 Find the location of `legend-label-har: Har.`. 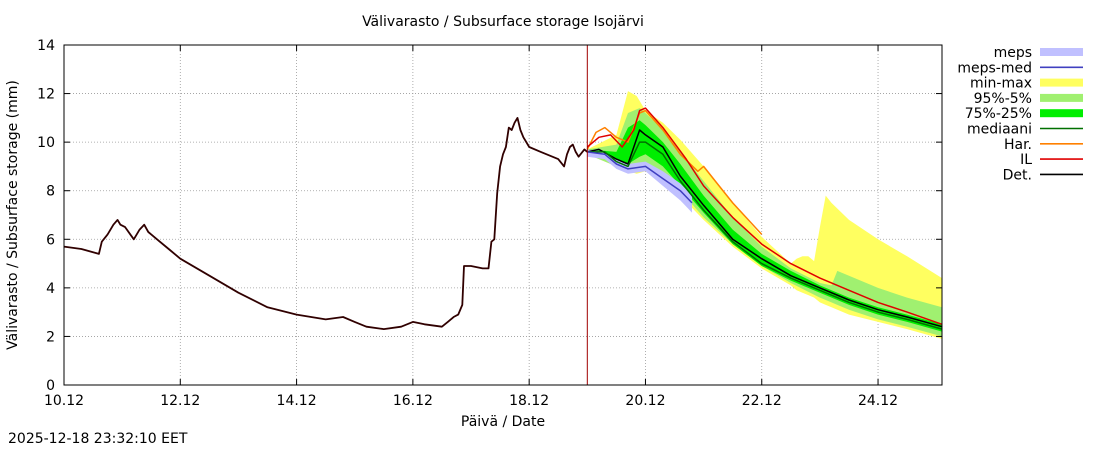

legend-label-har: Har. is located at coordinates (1018, 145).